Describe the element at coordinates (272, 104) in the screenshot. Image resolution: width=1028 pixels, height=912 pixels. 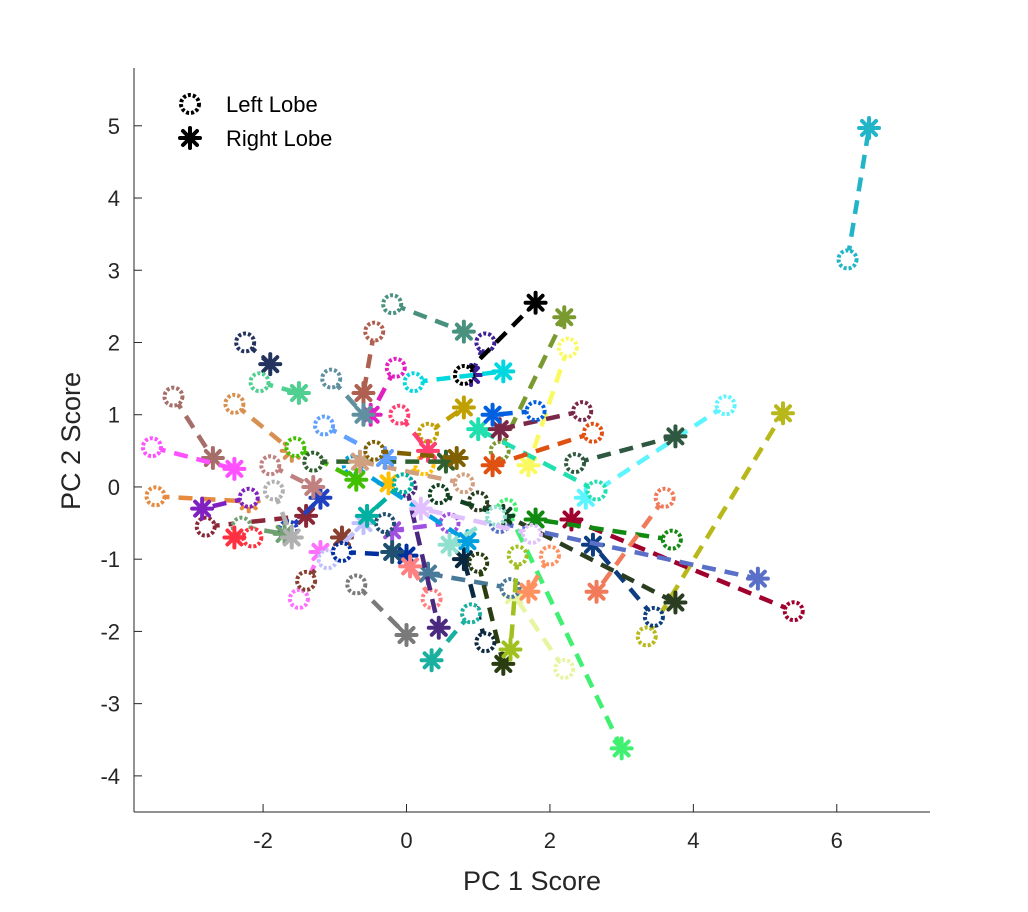
I see `legend-label-left-lobe: Left Lobe` at that location.